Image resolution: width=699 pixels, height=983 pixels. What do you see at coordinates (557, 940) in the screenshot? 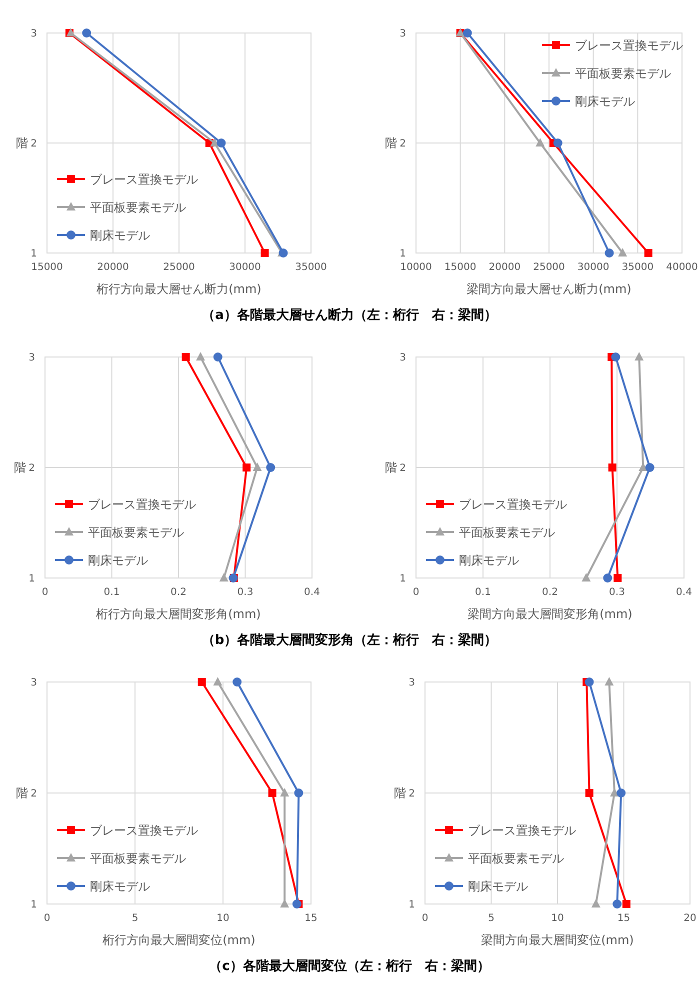
I see `x-axis-title: 梁間方向最大層間変位(mm)` at bounding box center [557, 940].